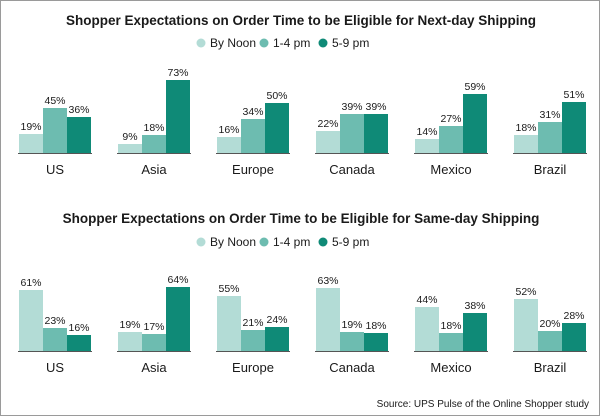 This screenshot has height=417, width=600. What do you see at coordinates (252, 112) in the screenshot?
I see `next-day-value-label-europe-1-4-pm: 34%` at bounding box center [252, 112].